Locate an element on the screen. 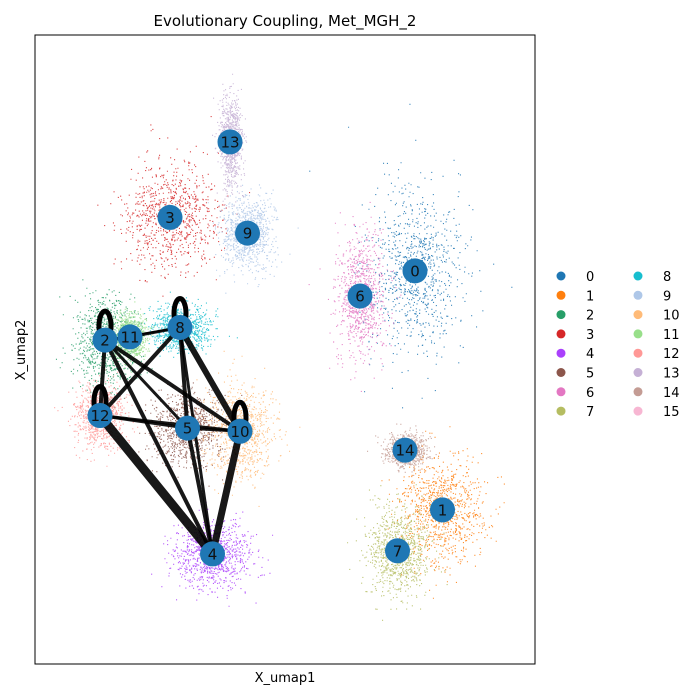 The width and height of the screenshot is (700, 700). cluster-node-label-12: 12 is located at coordinates (99, 416).